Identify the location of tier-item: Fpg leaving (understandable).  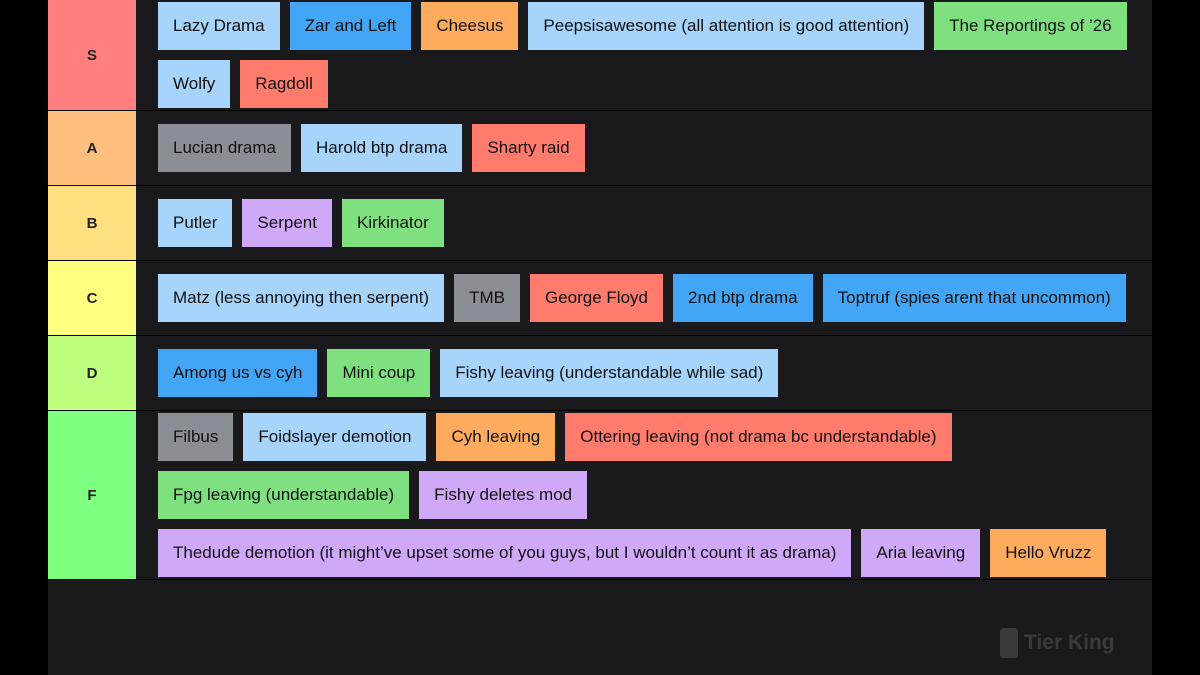
(284, 495).